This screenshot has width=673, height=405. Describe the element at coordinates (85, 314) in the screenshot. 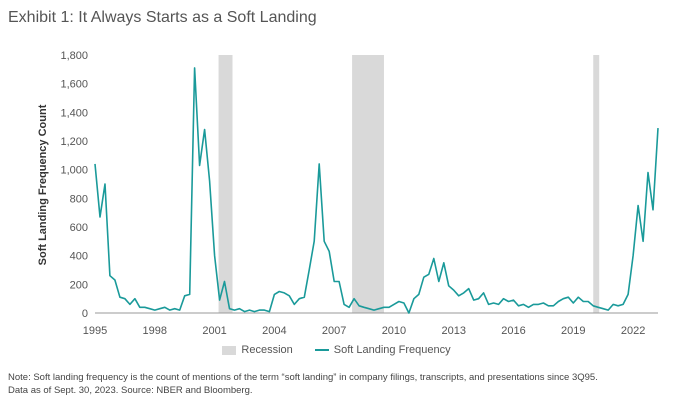

I see `y-tick-label: 0` at that location.